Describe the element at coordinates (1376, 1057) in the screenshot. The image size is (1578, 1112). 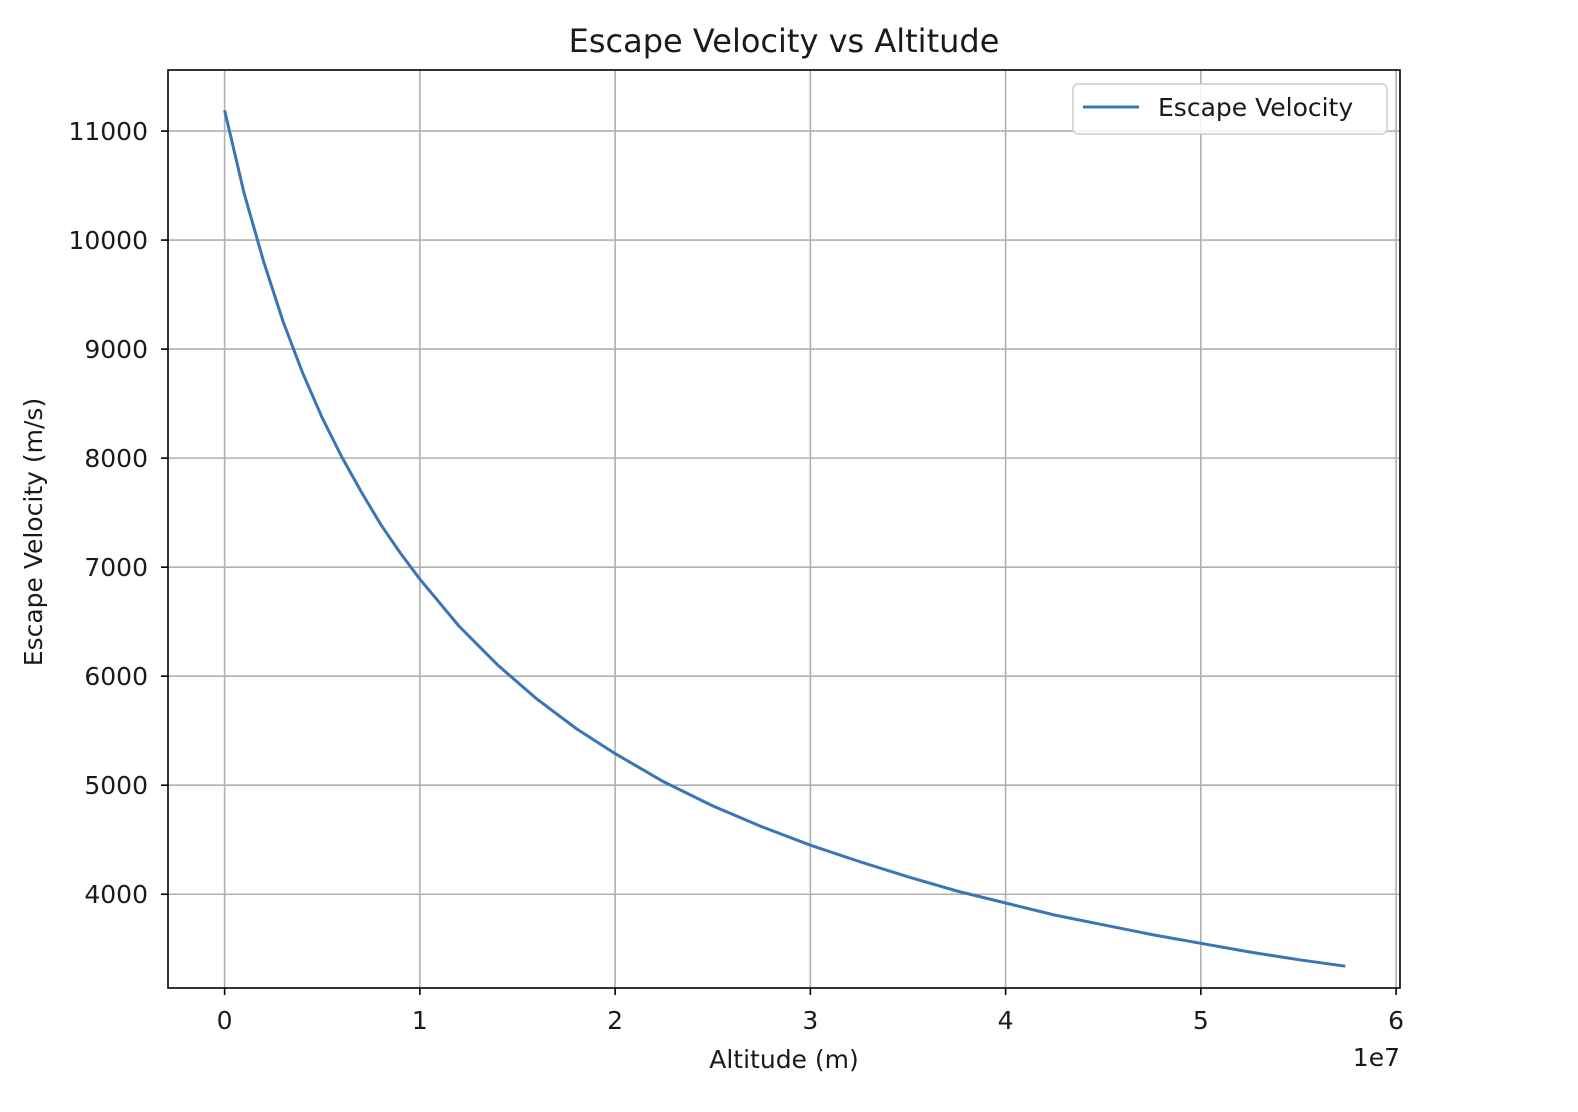
I see `x-axis-offset-label: 1e7` at that location.